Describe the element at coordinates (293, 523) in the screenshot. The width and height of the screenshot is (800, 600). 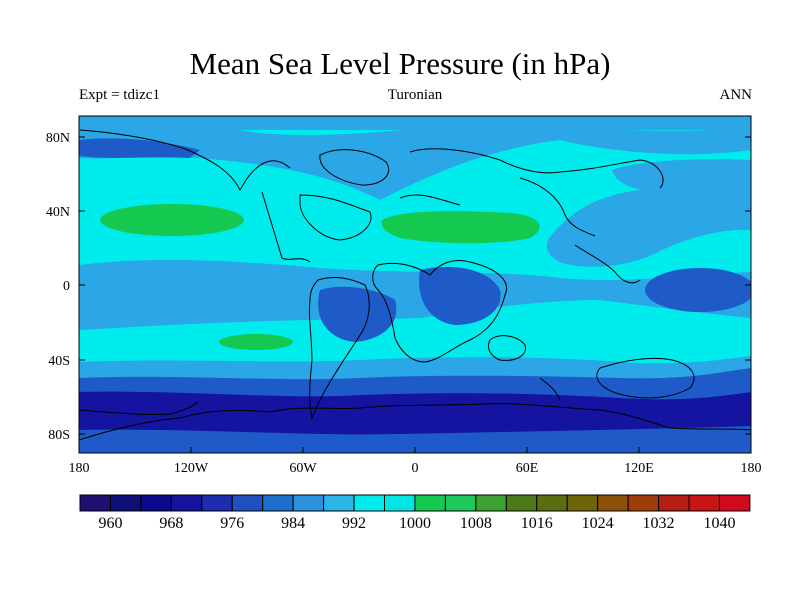
I see `colorbar-label: 984` at that location.